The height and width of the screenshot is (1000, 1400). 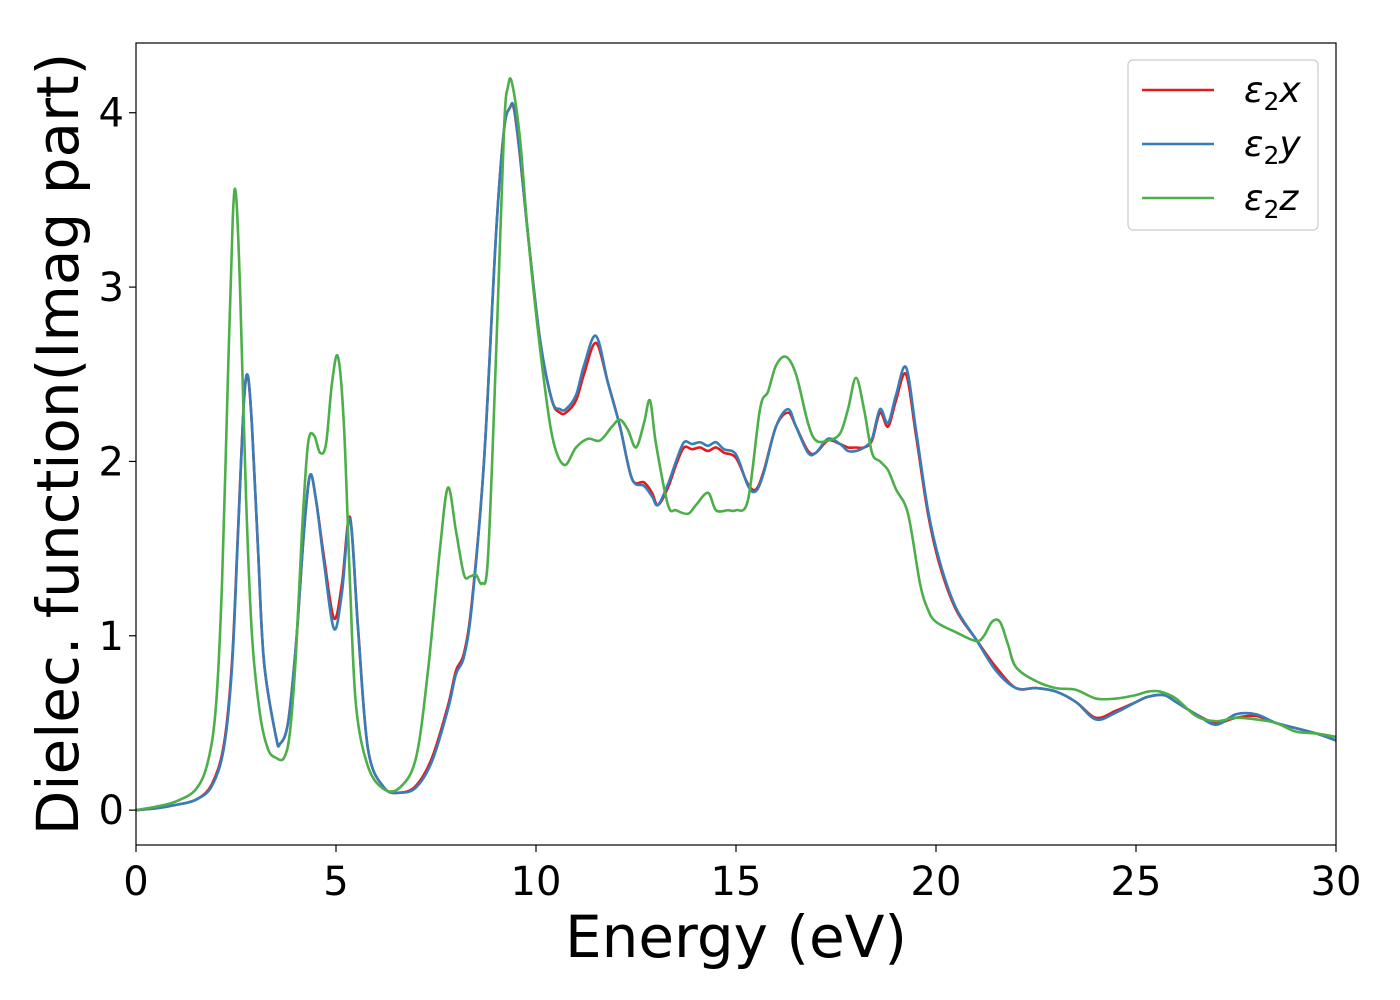 What do you see at coordinates (135, 882) in the screenshot?
I see `x-tick-label: 0` at bounding box center [135, 882].